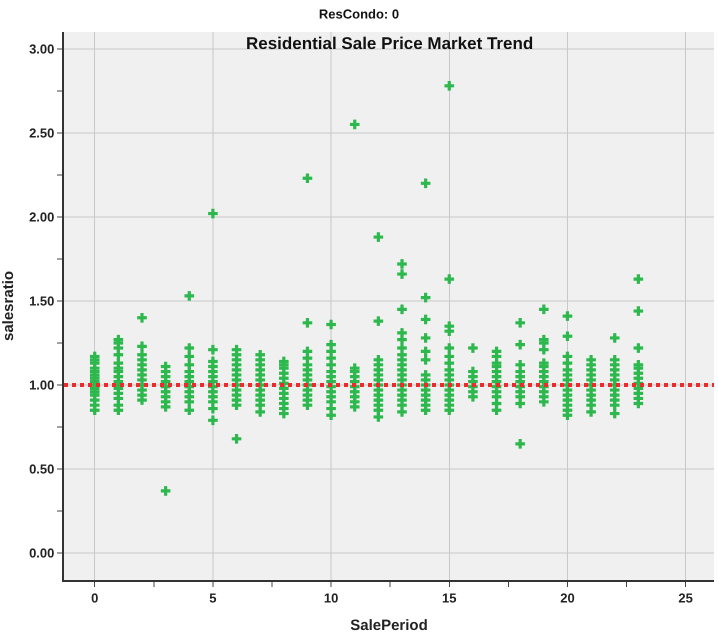  What do you see at coordinates (41, 216) in the screenshot?
I see `y-tick-label: 2.00` at bounding box center [41, 216].